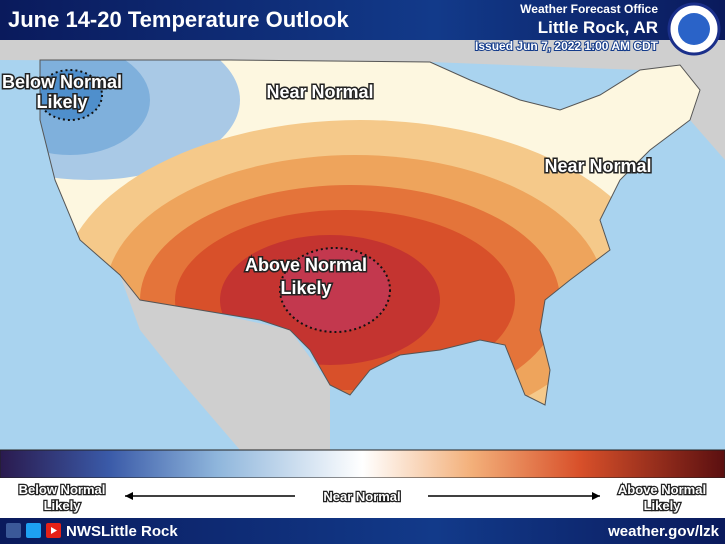 This screenshot has width=725, height=549. Describe the element at coordinates (662, 489) in the screenshot. I see `legend-right: Above Normal` at that location.